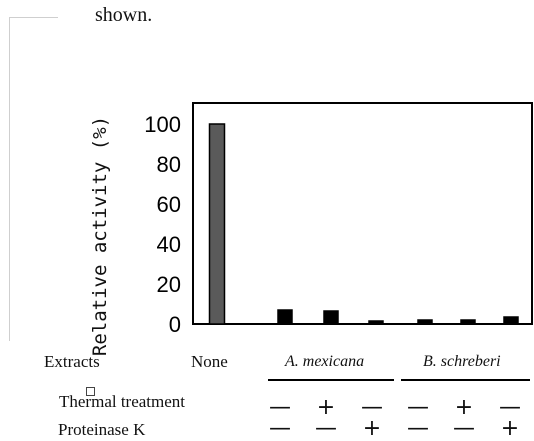  What do you see at coordinates (102, 429) in the screenshot?
I see `proteinase-k-label: Proteinase K` at bounding box center [102, 429].